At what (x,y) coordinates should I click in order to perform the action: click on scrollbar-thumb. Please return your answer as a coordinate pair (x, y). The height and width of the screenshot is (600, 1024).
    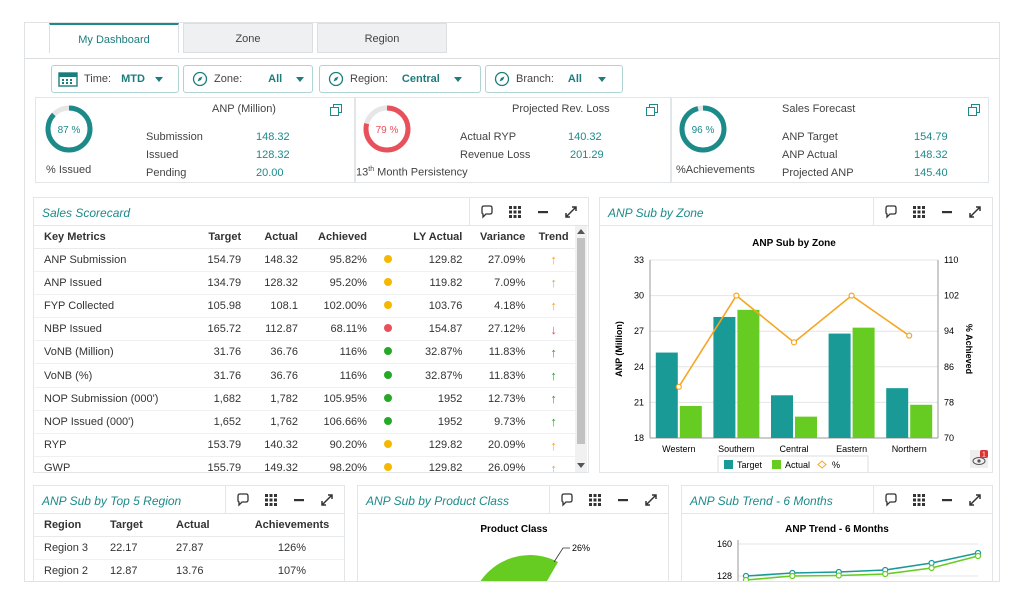
    Looking at the image, I should click on (581, 341).